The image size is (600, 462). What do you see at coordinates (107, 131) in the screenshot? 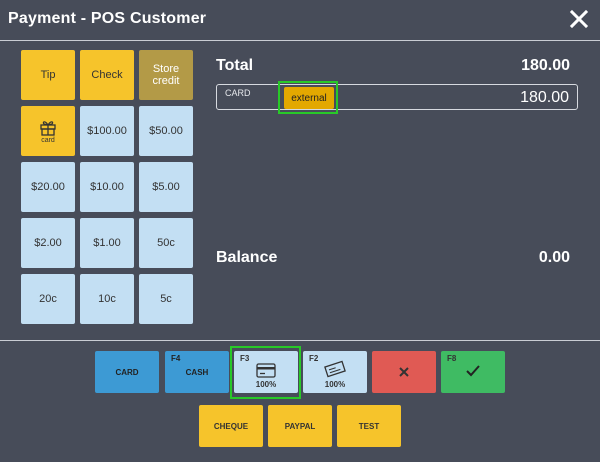
I see `amount-100-button: $100.00` at bounding box center [107, 131].